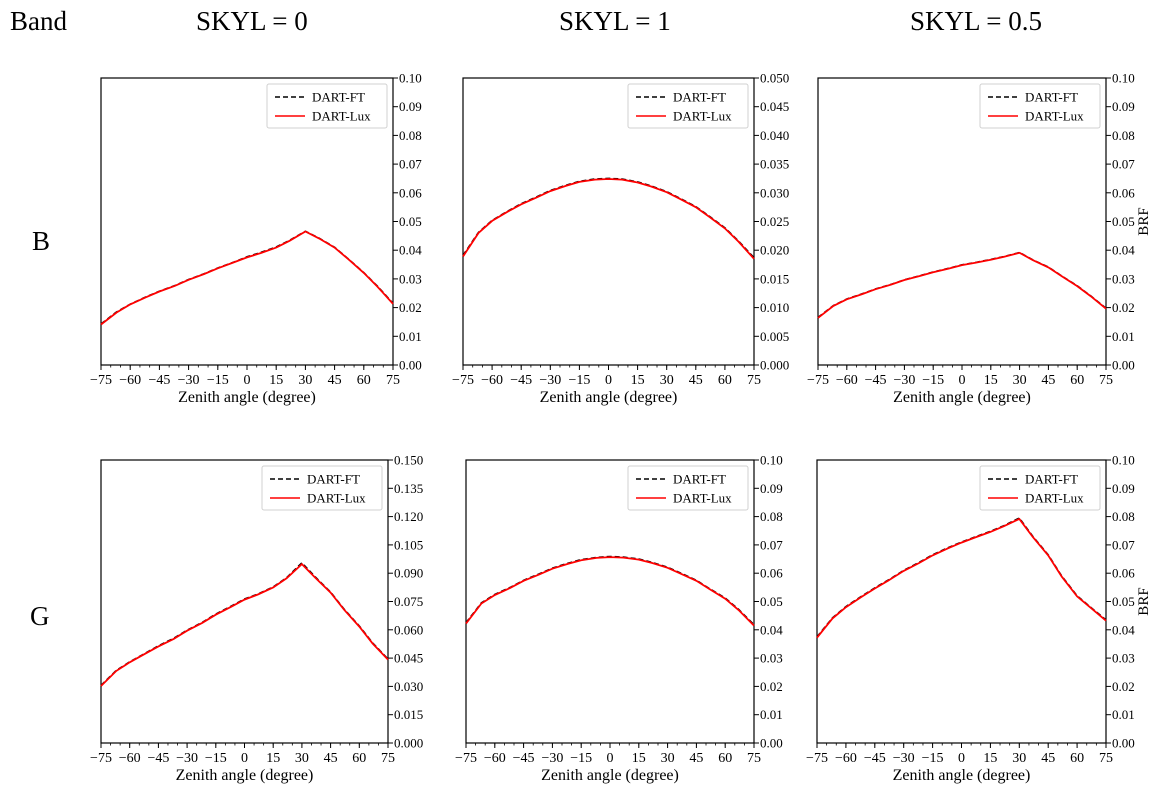 The width and height of the screenshot is (1161, 787). What do you see at coordinates (615, 21) in the screenshot?
I see `column-header-skyl-1: SKYL = 1` at bounding box center [615, 21].